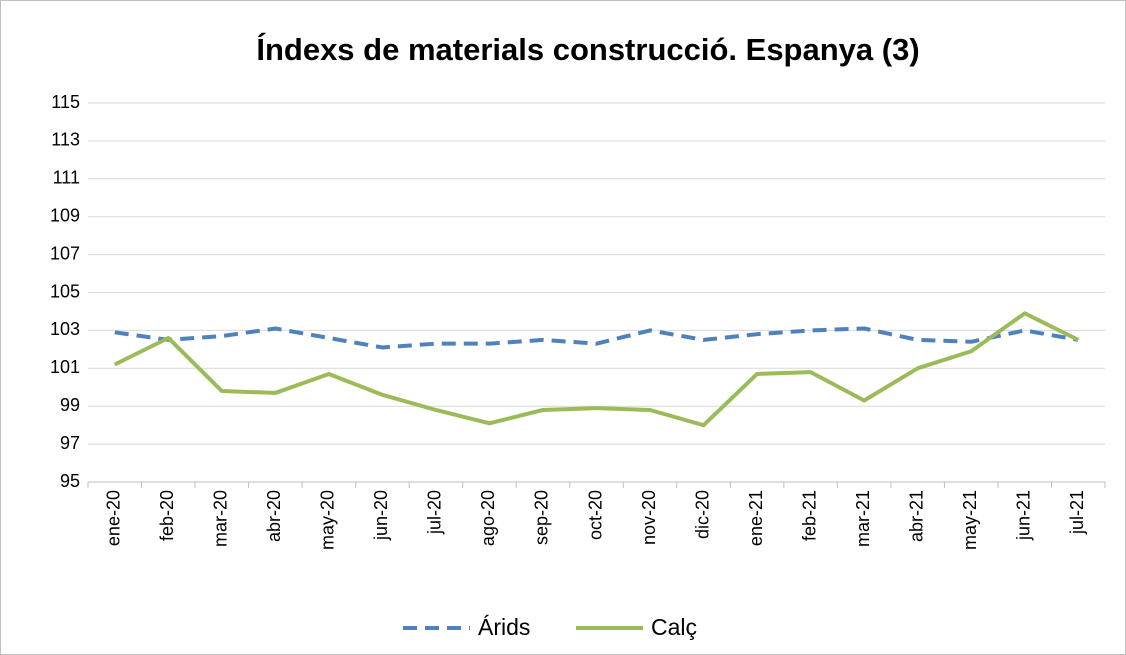 The width and height of the screenshot is (1126, 655). What do you see at coordinates (674, 627) in the screenshot?
I see `legend-label: Calç` at bounding box center [674, 627].